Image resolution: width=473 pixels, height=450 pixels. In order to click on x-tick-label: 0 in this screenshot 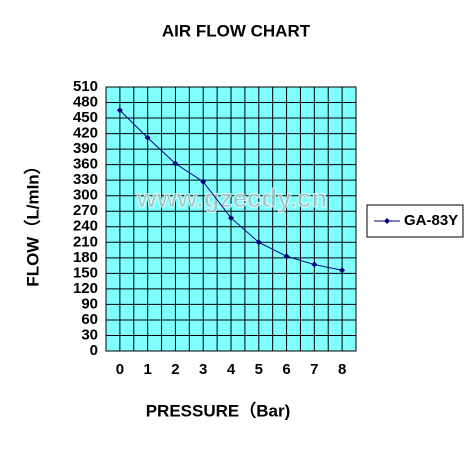, I will do `click(120, 369)`.